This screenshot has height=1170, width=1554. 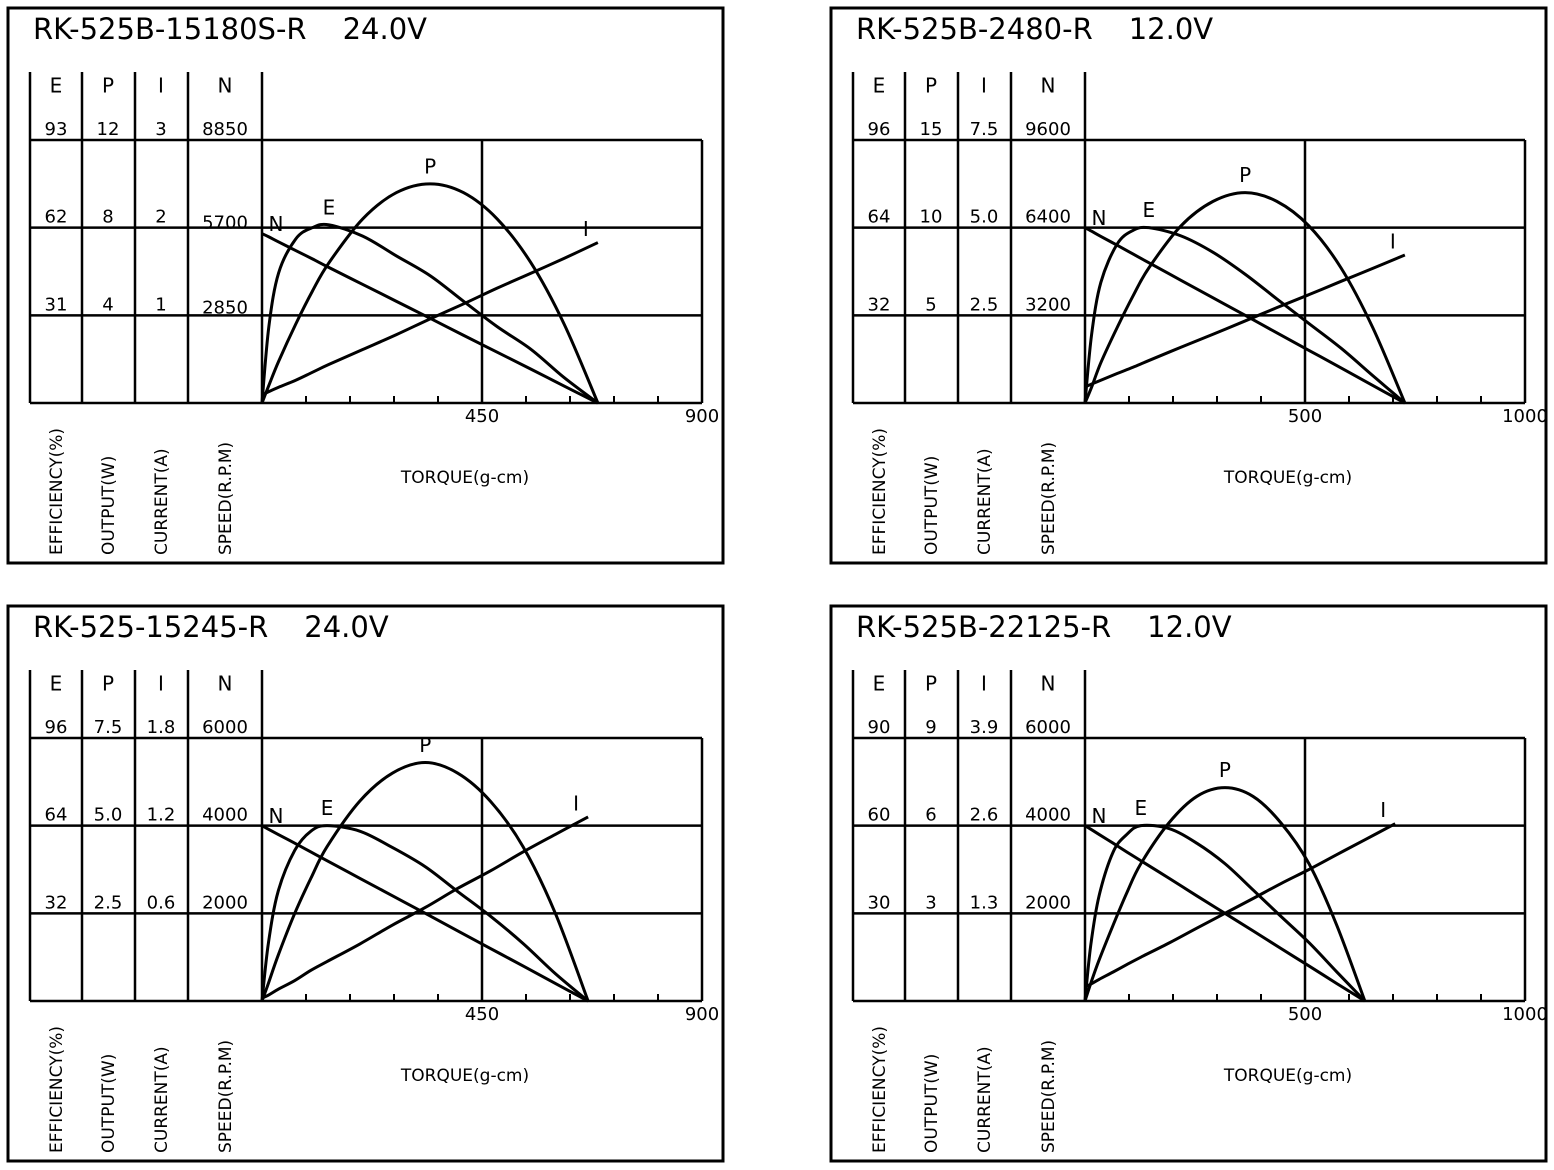 What do you see at coordinates (161, 727) in the screenshot?
I see `y-tick-label: 1.8` at bounding box center [161, 727].